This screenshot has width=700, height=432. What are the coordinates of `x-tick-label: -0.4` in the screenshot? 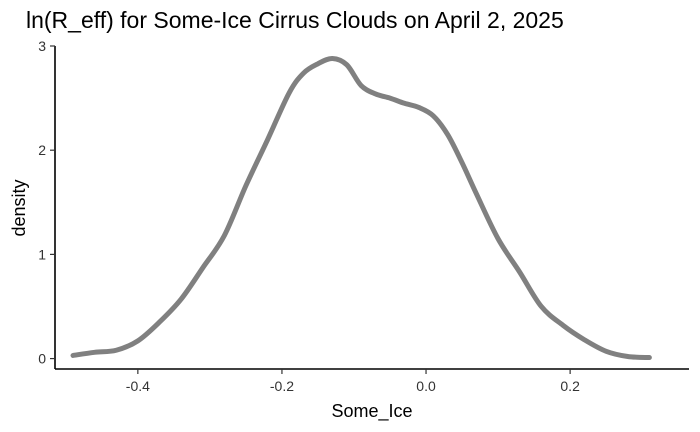 It's located at (138, 386).